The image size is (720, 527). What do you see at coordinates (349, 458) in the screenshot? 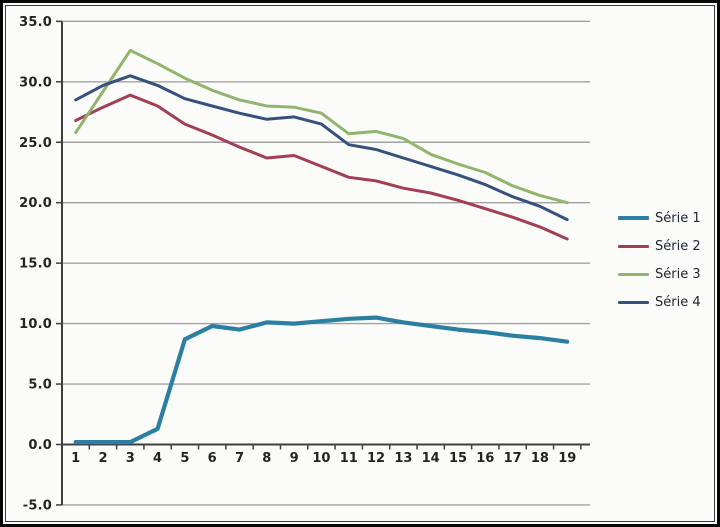
I see `x-tick-label: 11` at bounding box center [349, 458].